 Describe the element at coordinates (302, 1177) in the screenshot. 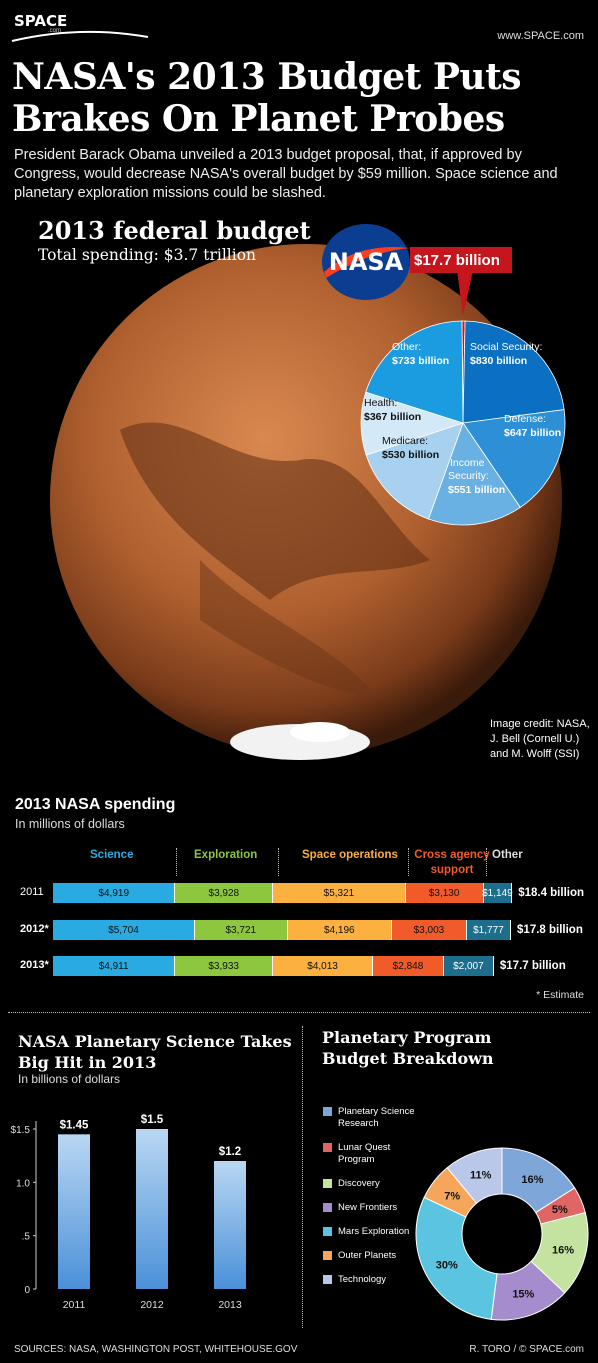

I see `column-divider` at that location.